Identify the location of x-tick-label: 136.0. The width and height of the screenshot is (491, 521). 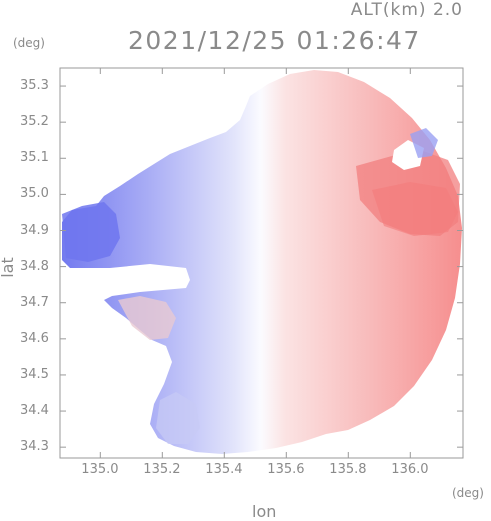
(410, 469).